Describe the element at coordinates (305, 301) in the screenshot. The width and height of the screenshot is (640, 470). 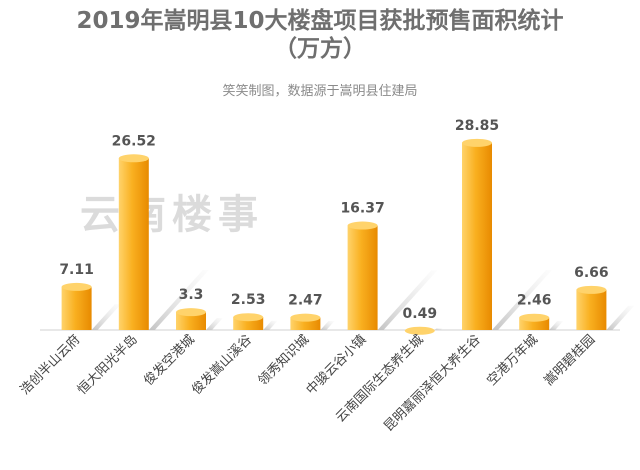
I see `data-label: 2.47` at that location.